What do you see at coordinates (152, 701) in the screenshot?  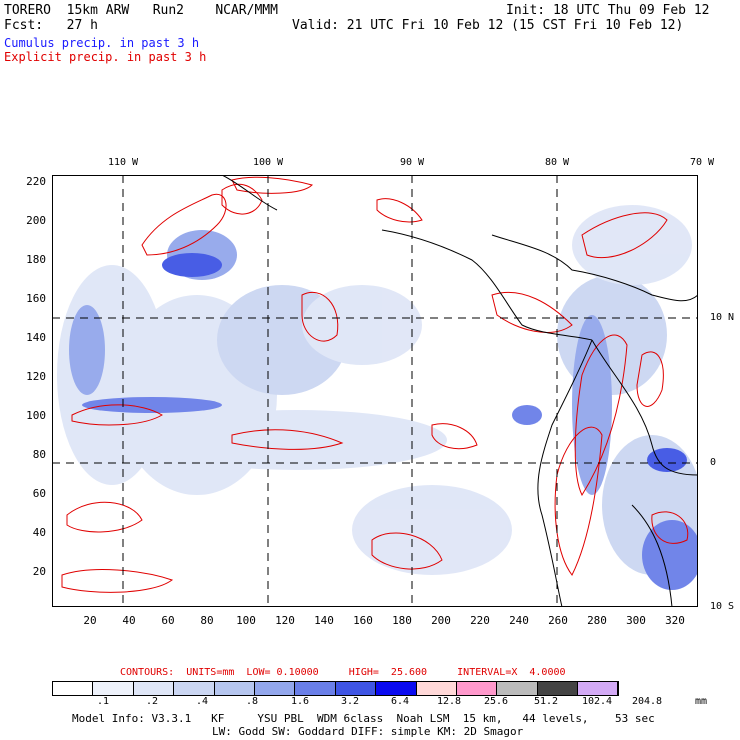 I see `colorbar-label: .2` at bounding box center [152, 701].